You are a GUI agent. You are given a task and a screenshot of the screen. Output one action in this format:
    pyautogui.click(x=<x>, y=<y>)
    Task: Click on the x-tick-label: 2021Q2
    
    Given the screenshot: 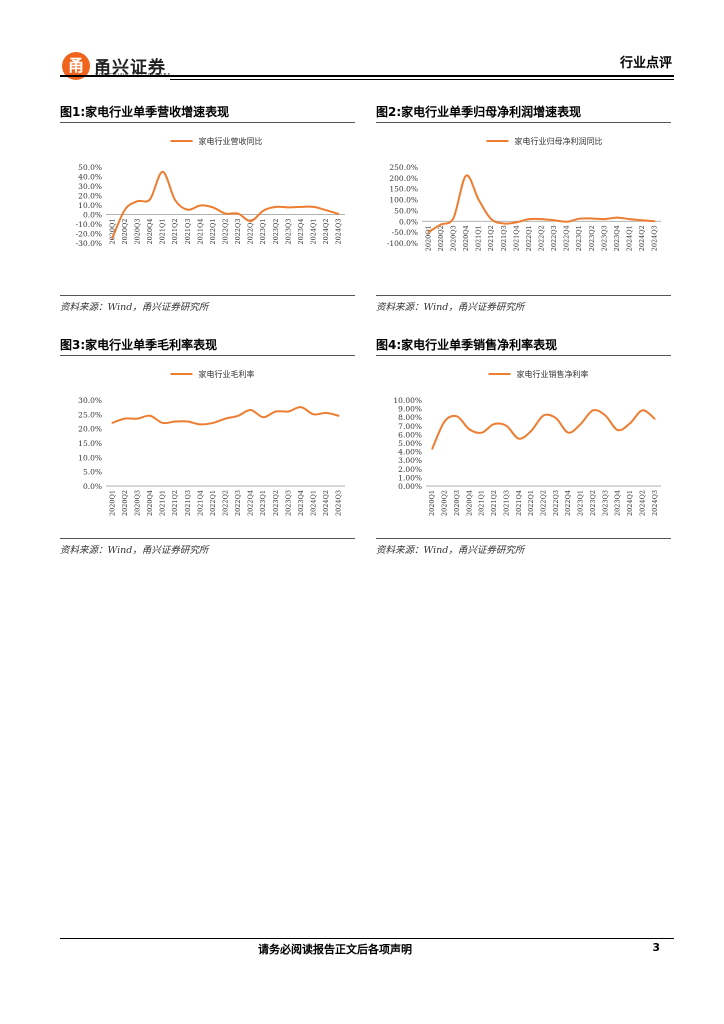 What is the action you would take?
    pyautogui.click(x=175, y=503)
    